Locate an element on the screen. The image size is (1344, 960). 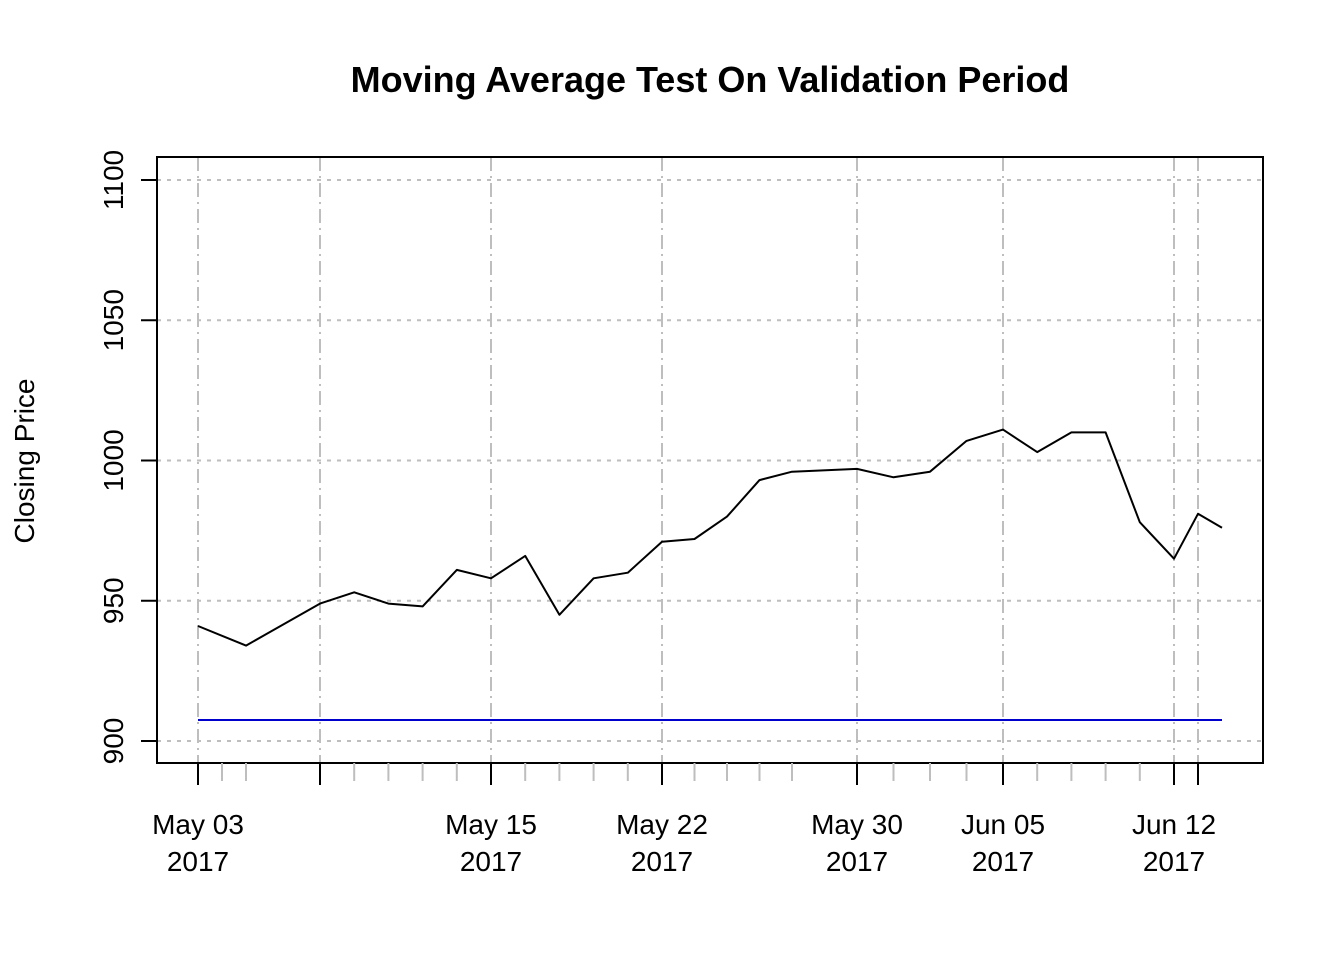
y-axis-label: Closing Price is located at coordinates (24, 461).